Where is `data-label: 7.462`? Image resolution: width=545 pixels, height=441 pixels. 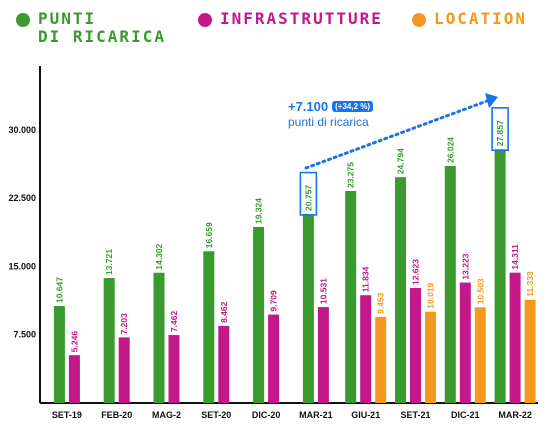 data-label: 7.462 is located at coordinates (174, 321).